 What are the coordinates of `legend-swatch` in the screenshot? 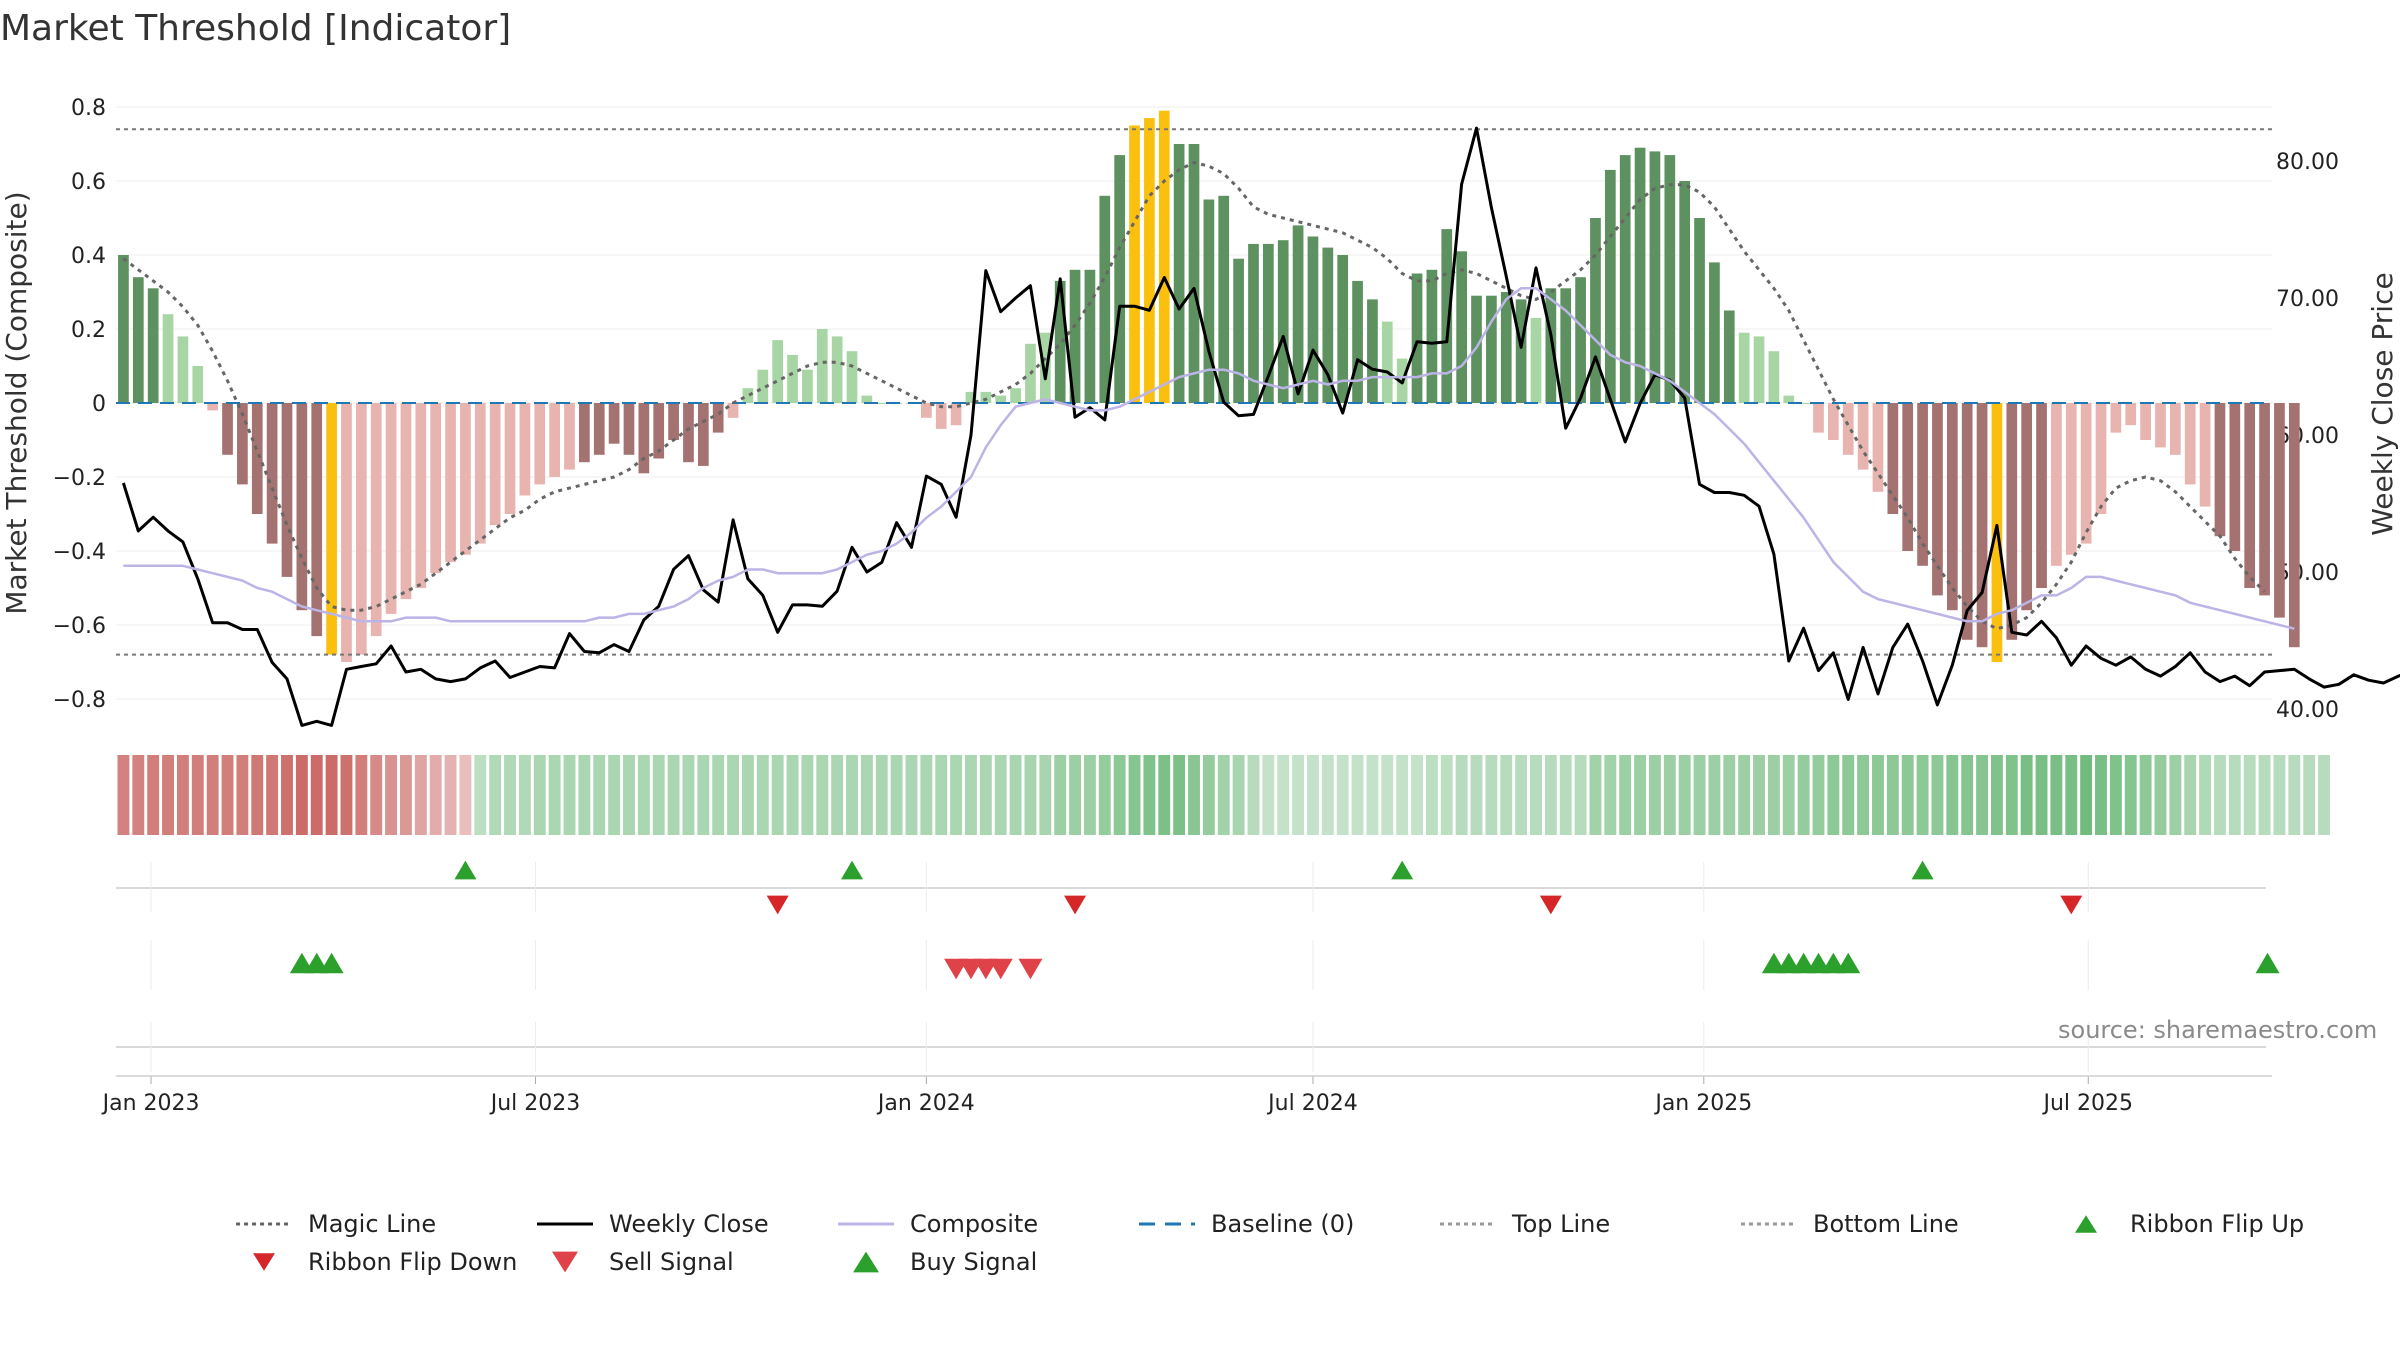 It's located at (565, 1262).